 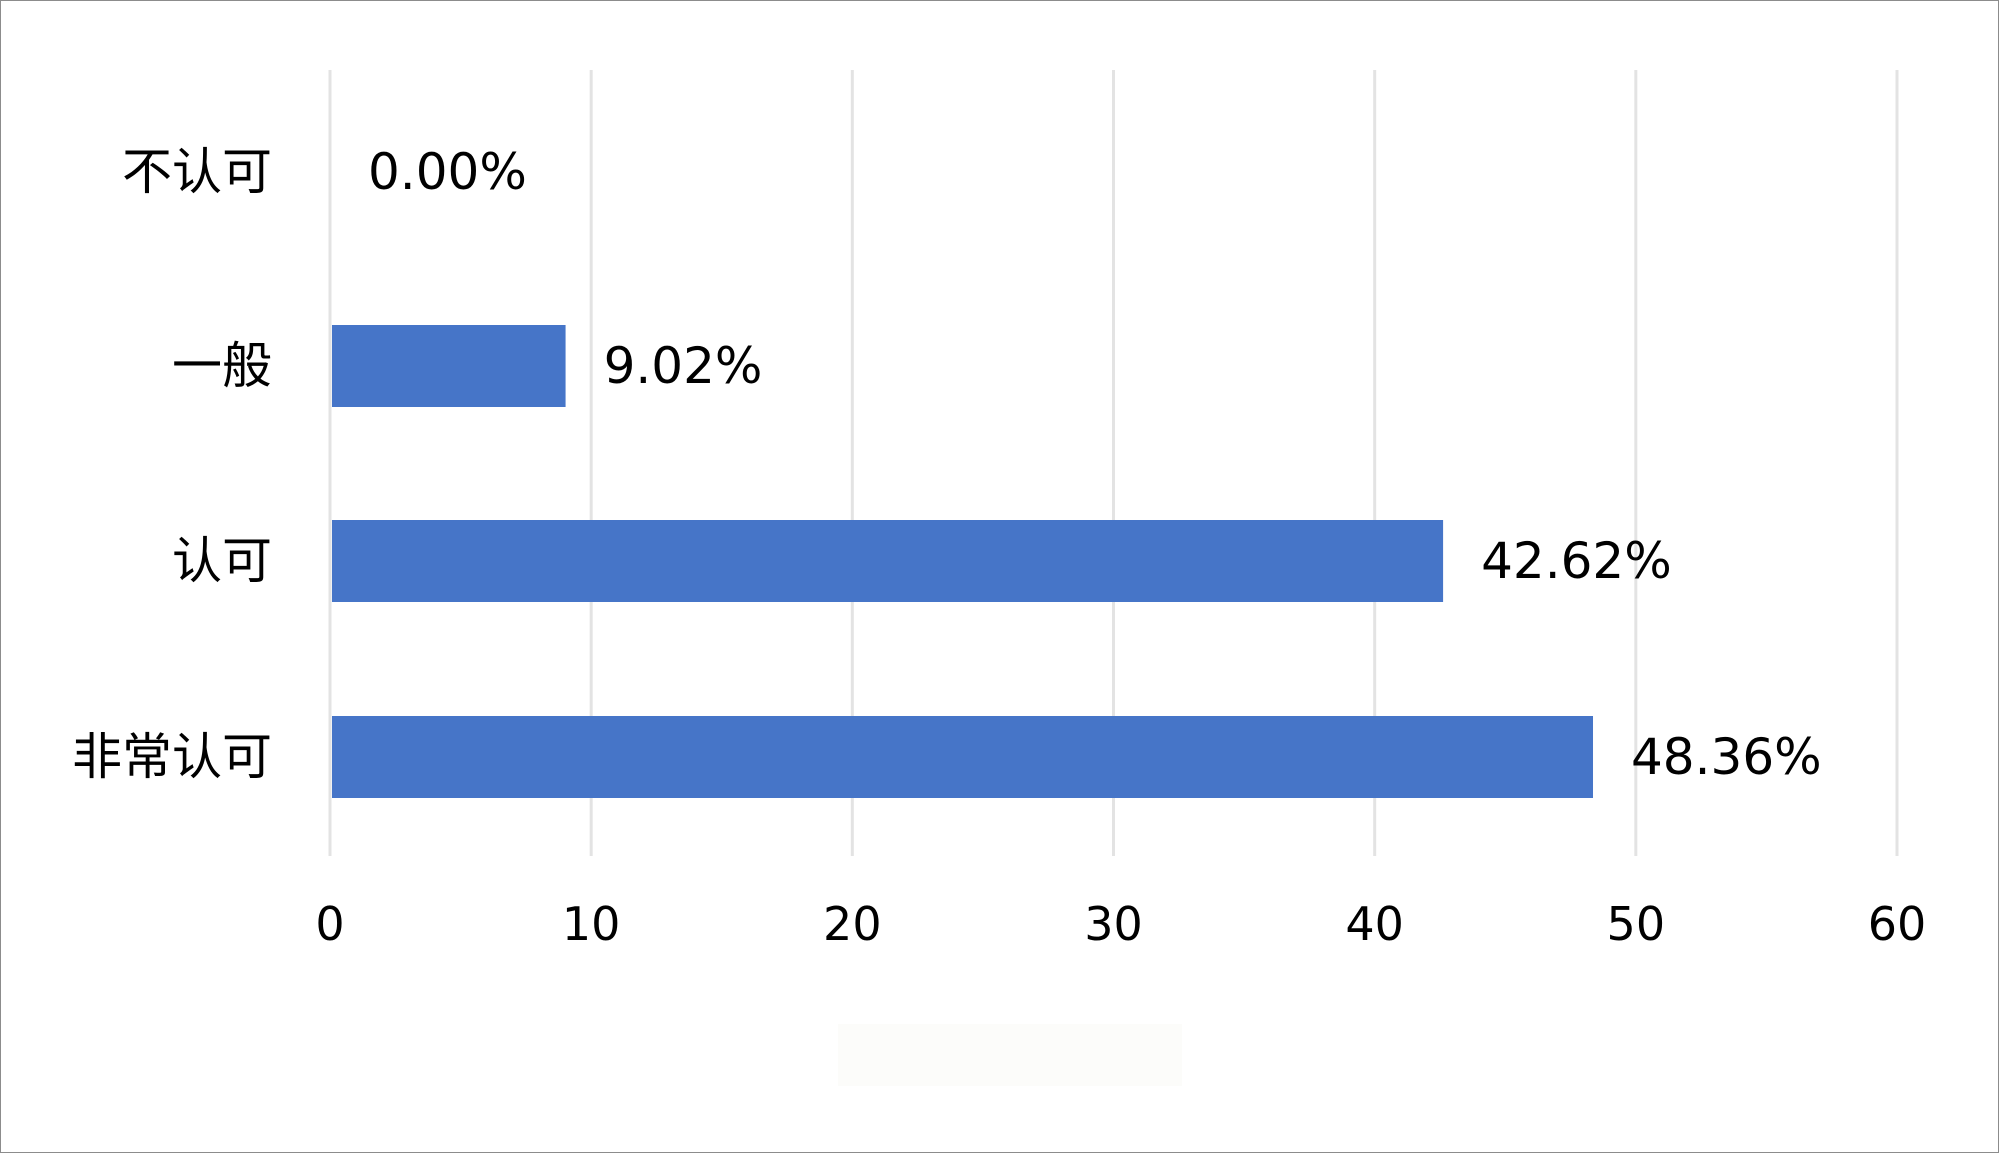 I want to click on tick-label-30: 30, so click(x=1113, y=924).